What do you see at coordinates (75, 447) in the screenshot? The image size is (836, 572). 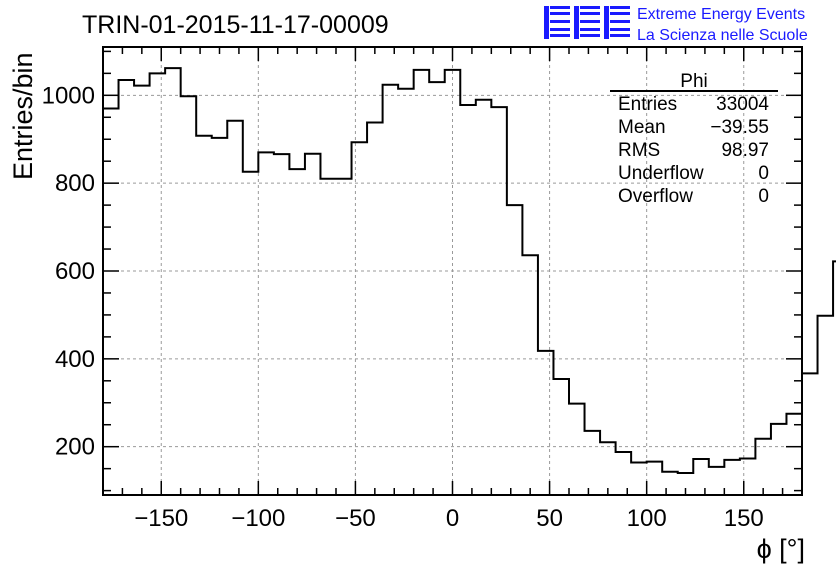 I see `y-tick-label: 200` at bounding box center [75, 447].